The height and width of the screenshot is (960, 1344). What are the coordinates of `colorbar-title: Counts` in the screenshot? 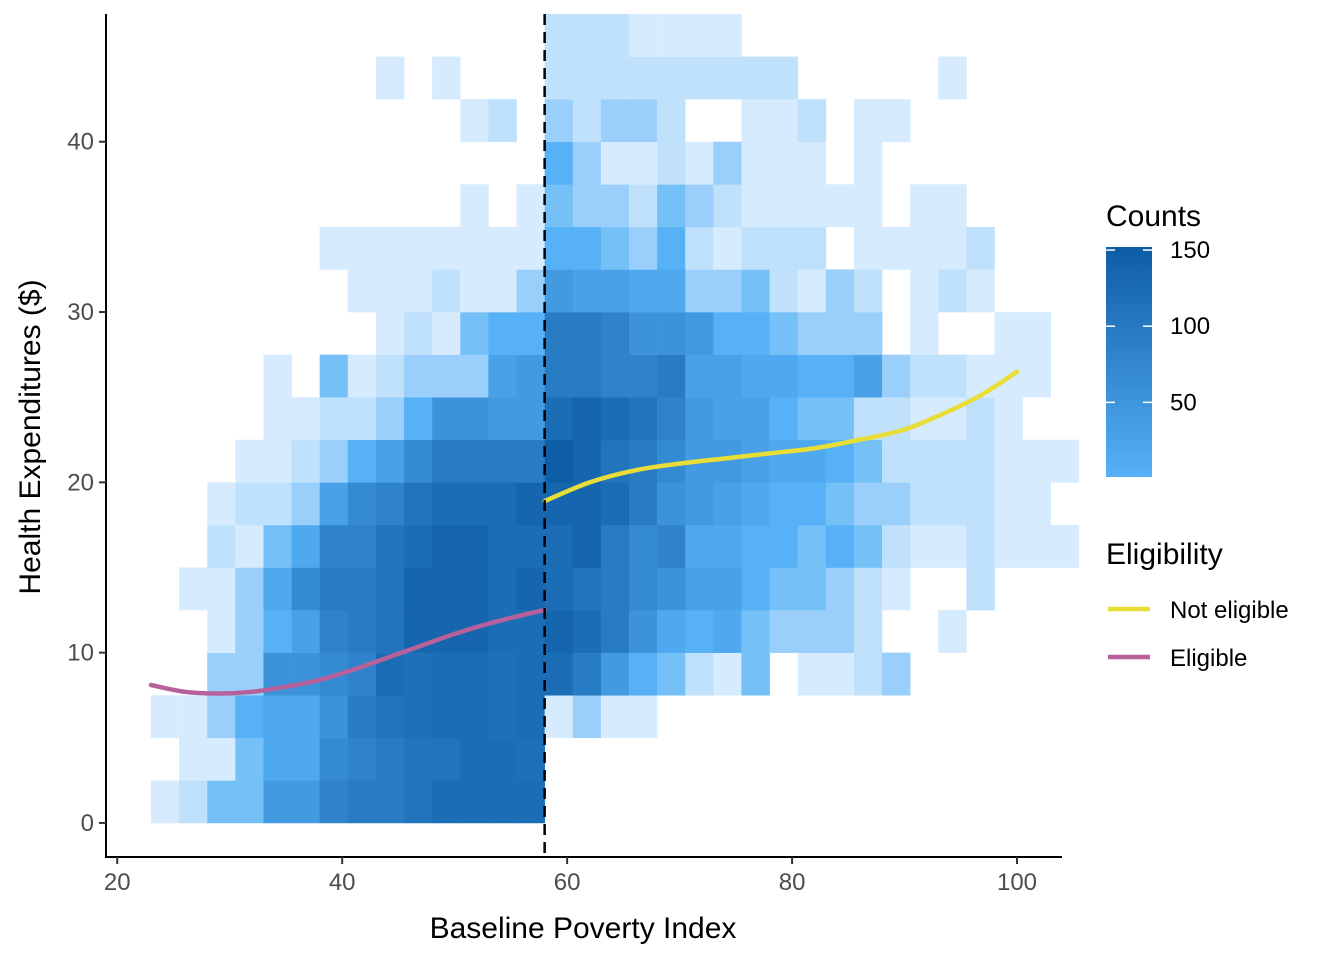 It's located at (1153, 216).